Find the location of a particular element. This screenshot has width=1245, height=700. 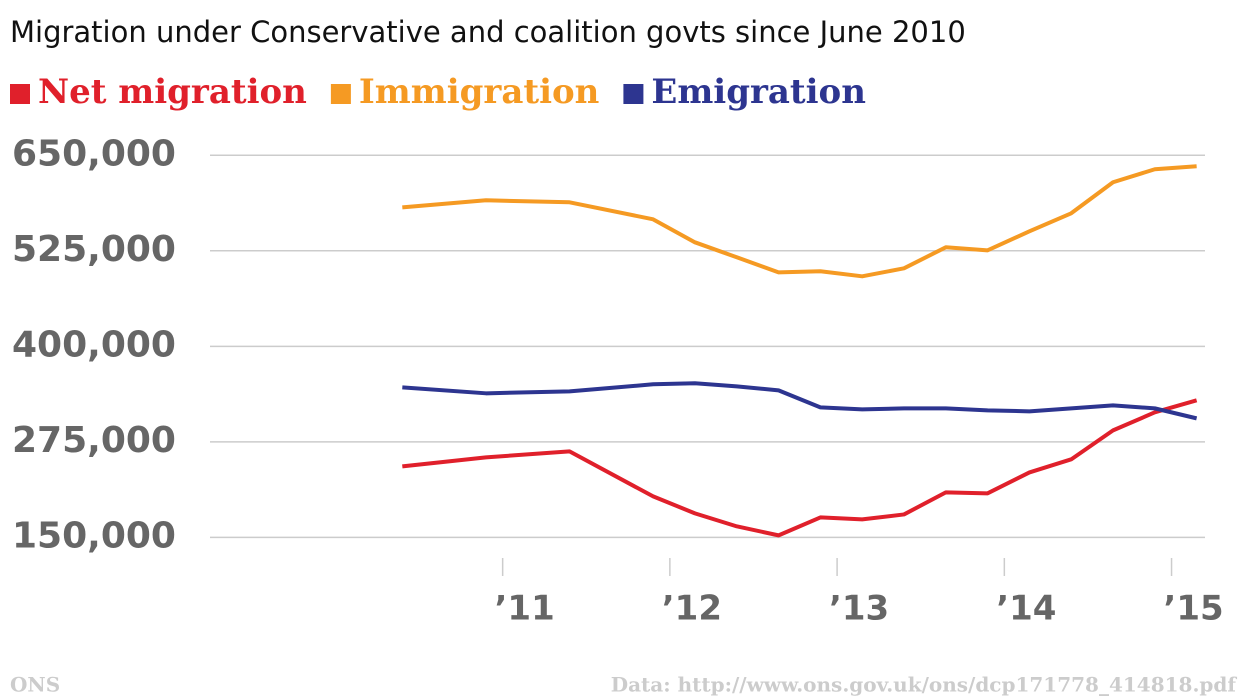

y-tick-label: 150,000 is located at coordinates (94, 535).